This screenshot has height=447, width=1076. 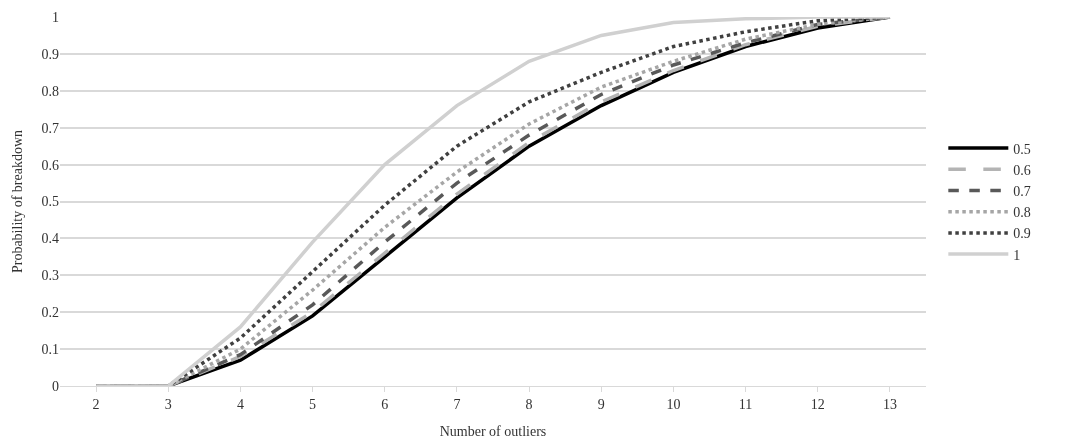 I want to click on y-tick-label: 0.5, so click(x=50, y=202).